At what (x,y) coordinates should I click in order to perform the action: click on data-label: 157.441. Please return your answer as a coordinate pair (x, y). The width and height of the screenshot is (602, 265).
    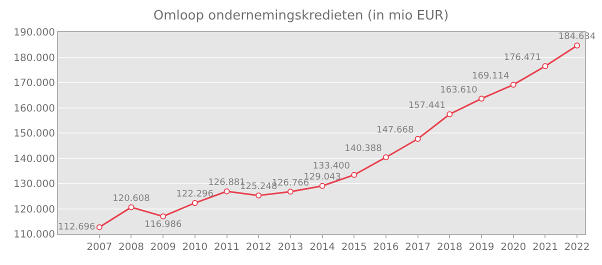
    Looking at the image, I should click on (427, 105).